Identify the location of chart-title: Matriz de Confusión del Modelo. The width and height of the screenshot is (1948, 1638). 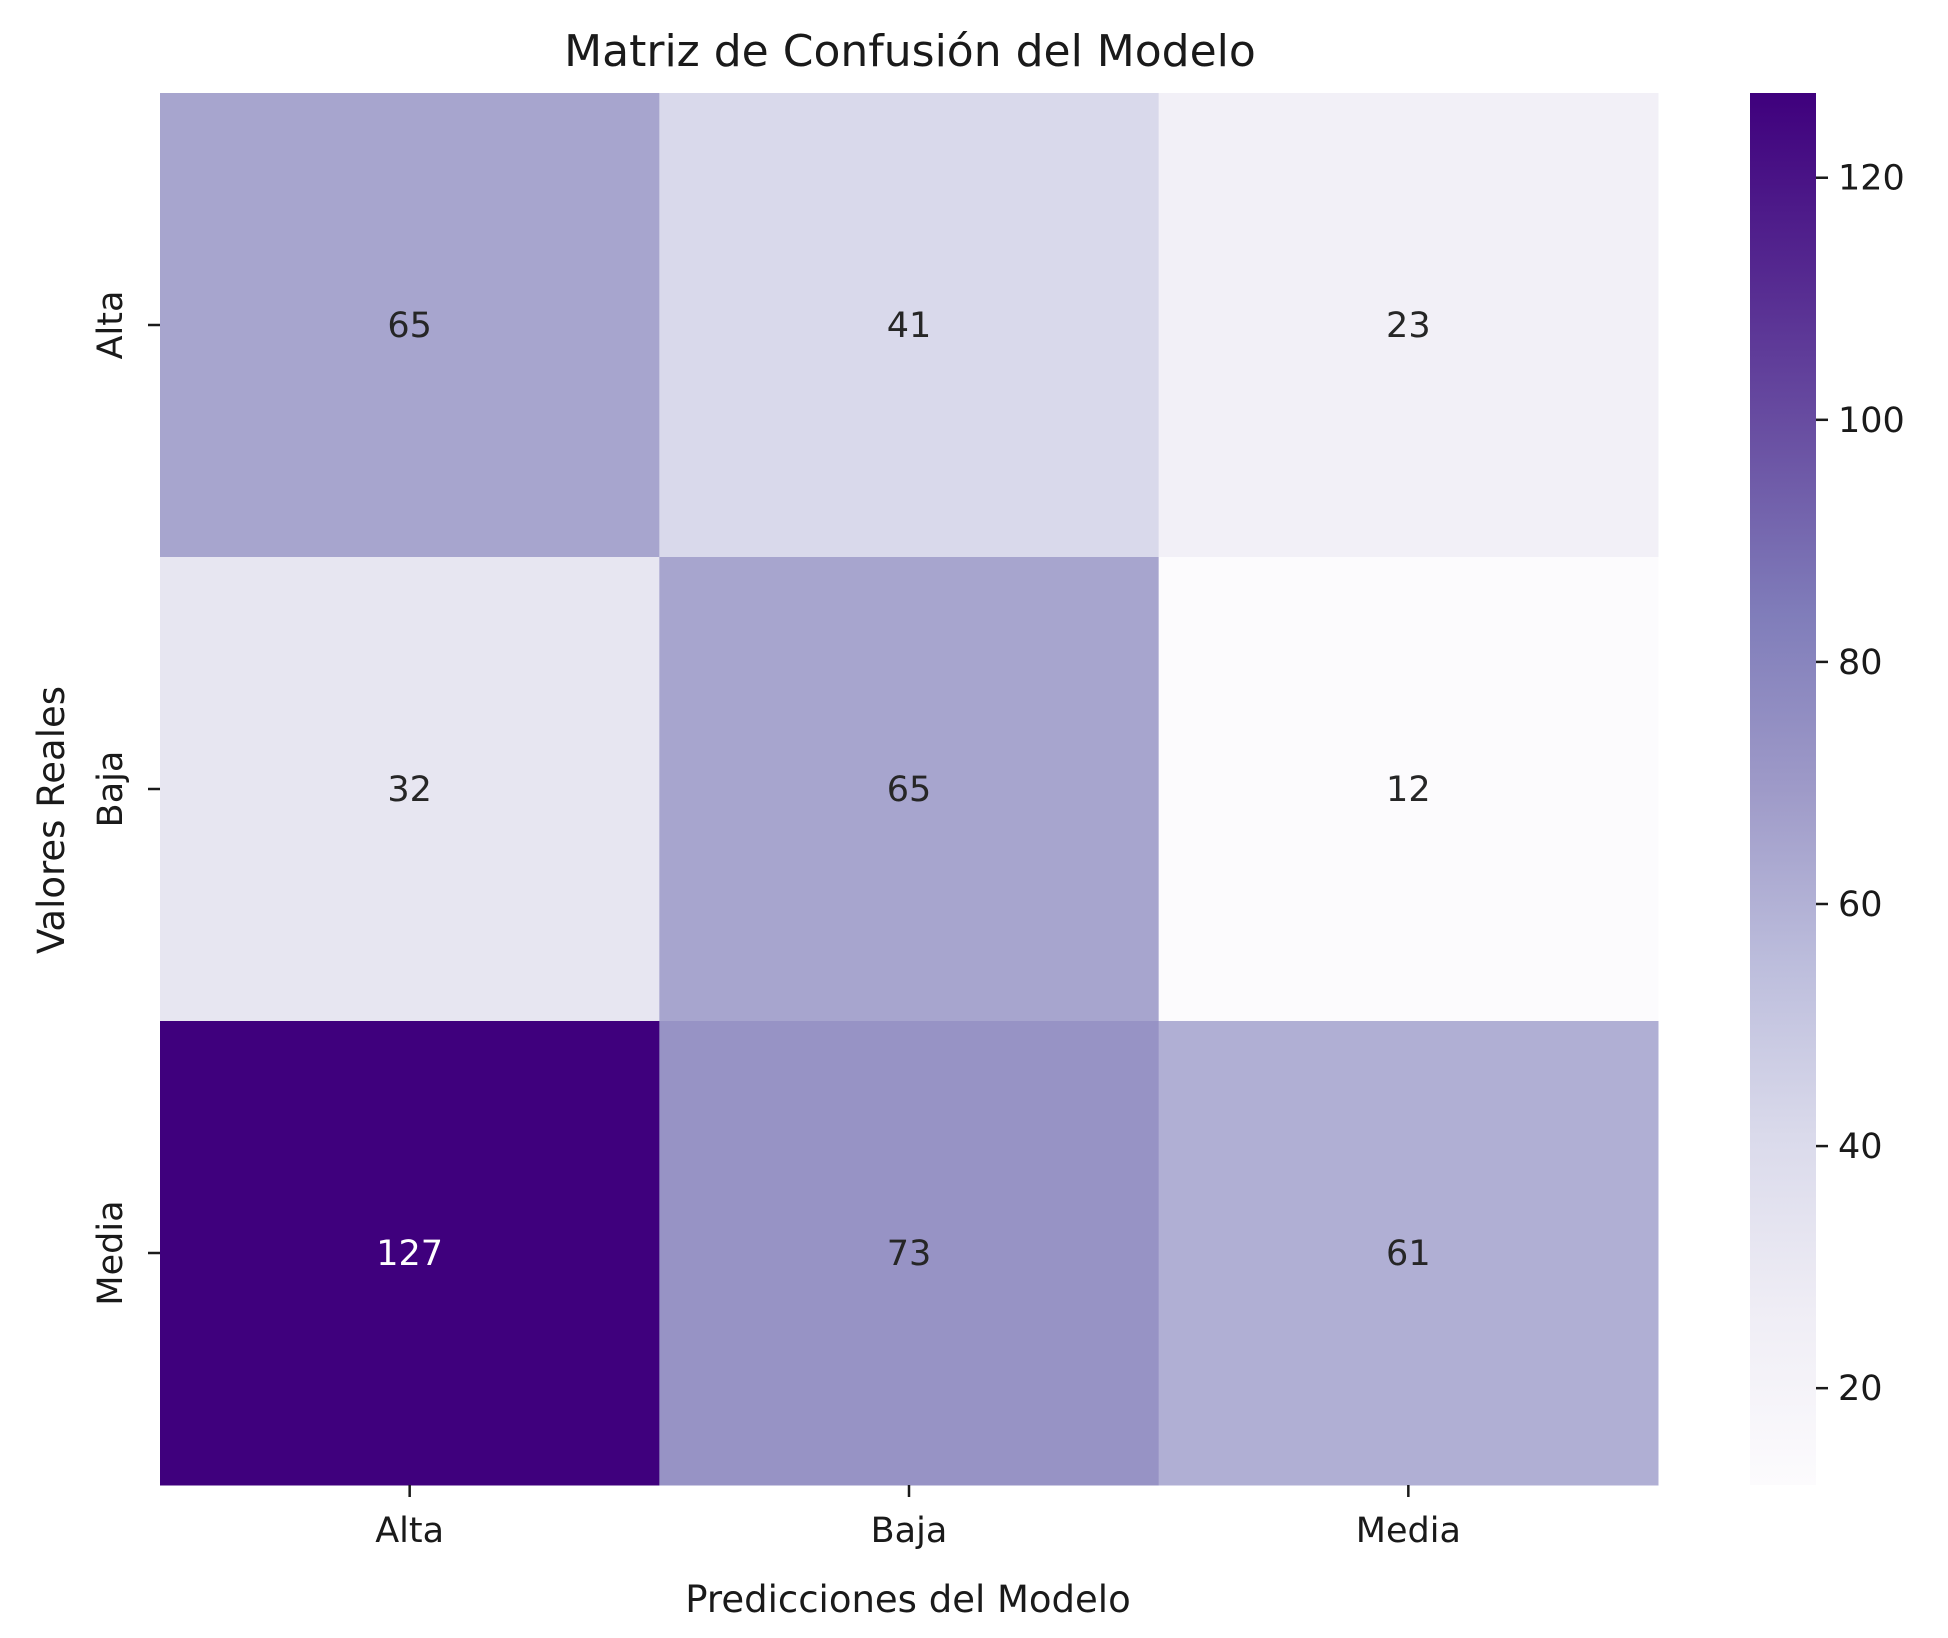
(910, 51).